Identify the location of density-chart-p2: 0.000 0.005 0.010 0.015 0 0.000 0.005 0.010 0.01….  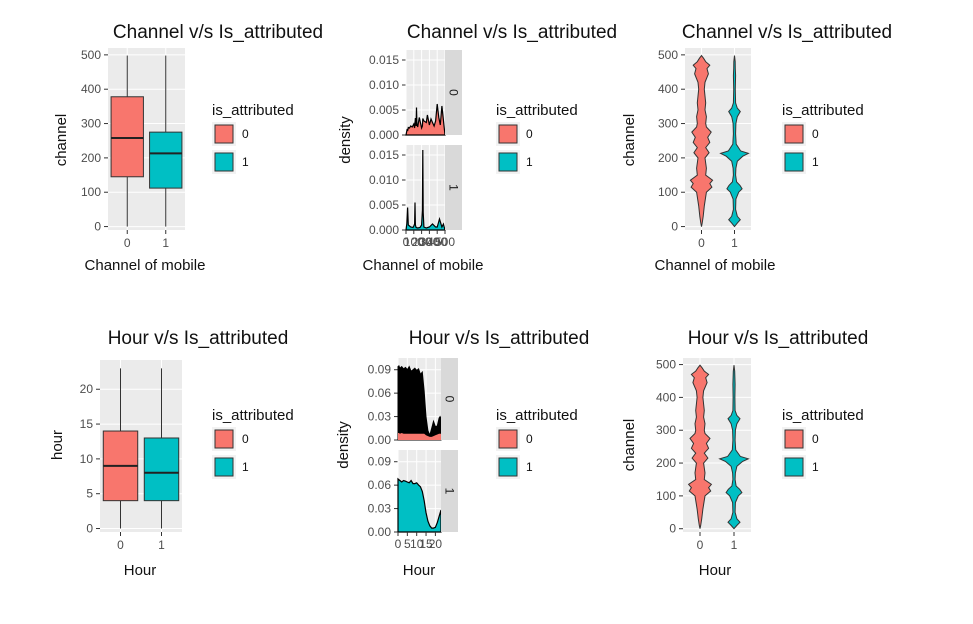
(477, 148).